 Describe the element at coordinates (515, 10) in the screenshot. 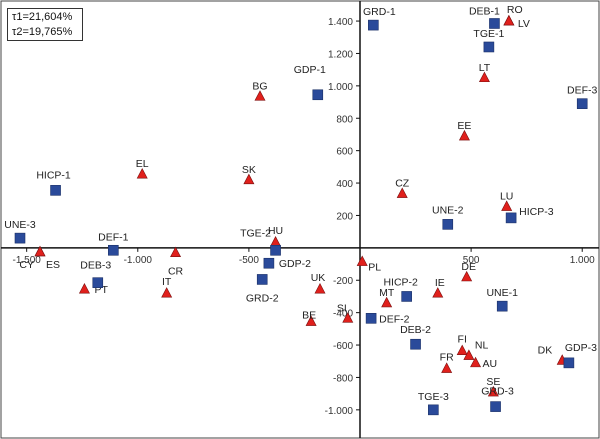

I see `point-label: RO` at that location.